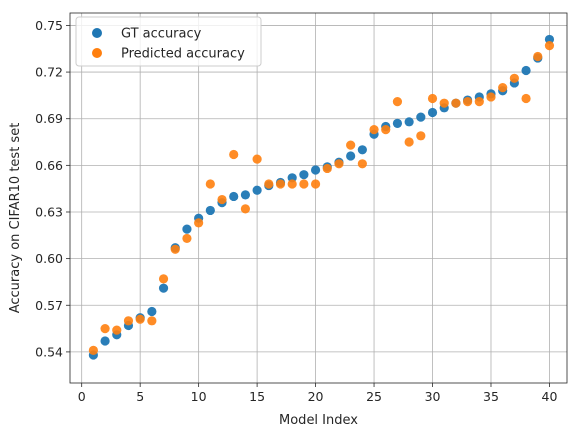  Describe the element at coordinates (49, 305) in the screenshot. I see `y-tick-label: 0.57` at that location.